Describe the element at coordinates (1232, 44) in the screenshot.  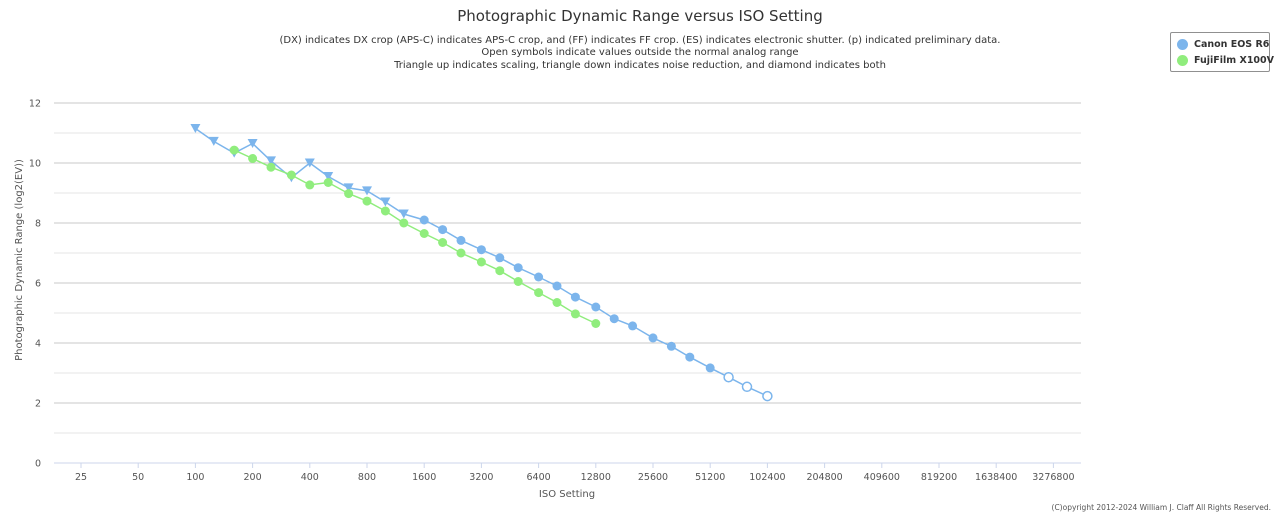
I see `legend-label-canon-eos-r6: Canon EOS R6` at that location.